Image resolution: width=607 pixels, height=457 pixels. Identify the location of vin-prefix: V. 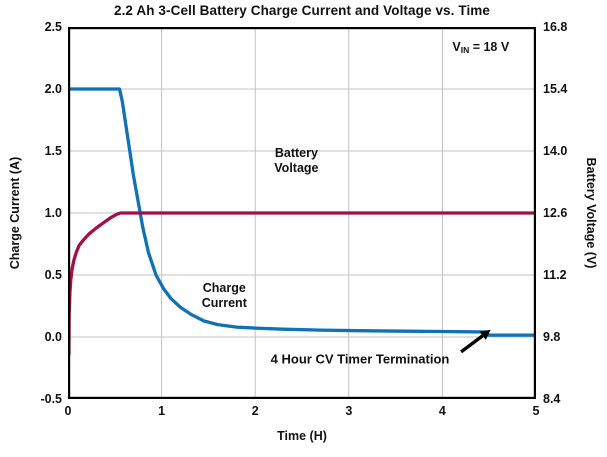
(456, 47).